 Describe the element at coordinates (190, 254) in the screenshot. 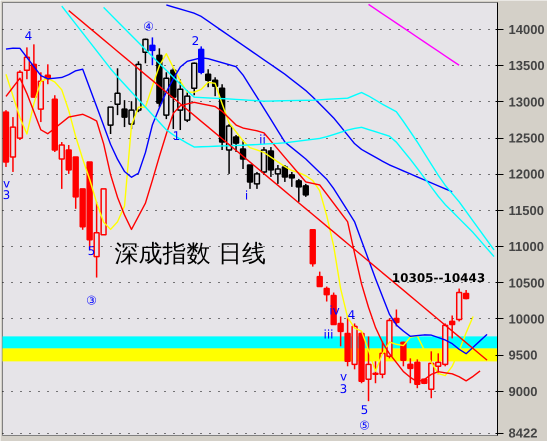

I see `text: 深成指数 日线` at that location.